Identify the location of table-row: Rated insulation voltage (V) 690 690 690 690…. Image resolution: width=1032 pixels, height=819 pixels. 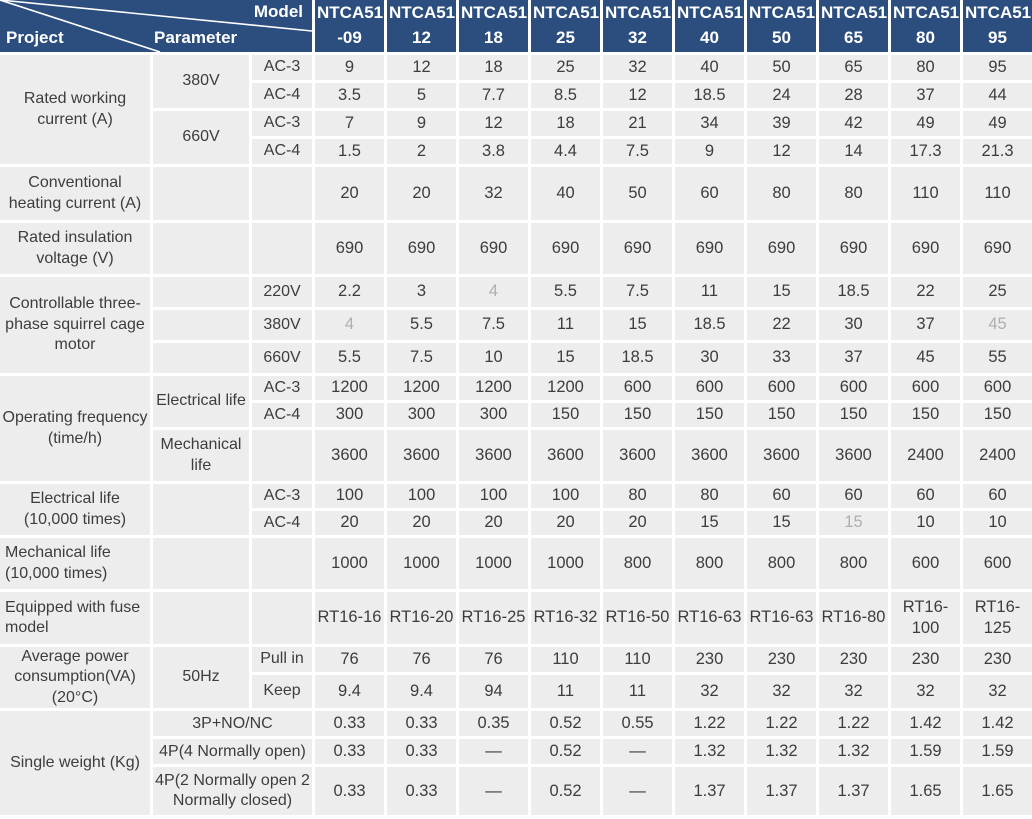
(516, 248).